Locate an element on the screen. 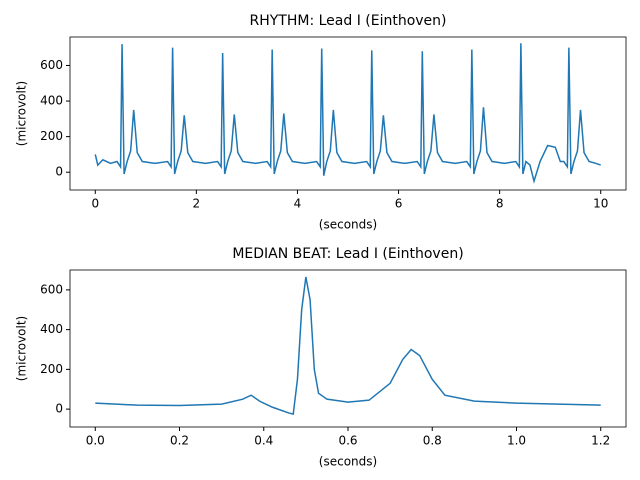 This screenshot has width=640, height=480. chart-title: RHYTHM: Lead I (Einthoven) is located at coordinates (347, 21).